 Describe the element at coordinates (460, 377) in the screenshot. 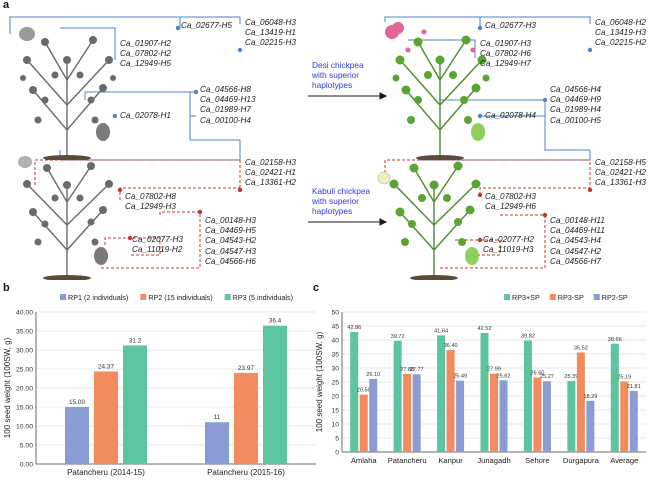

I see `data-label: 25.49` at that location.